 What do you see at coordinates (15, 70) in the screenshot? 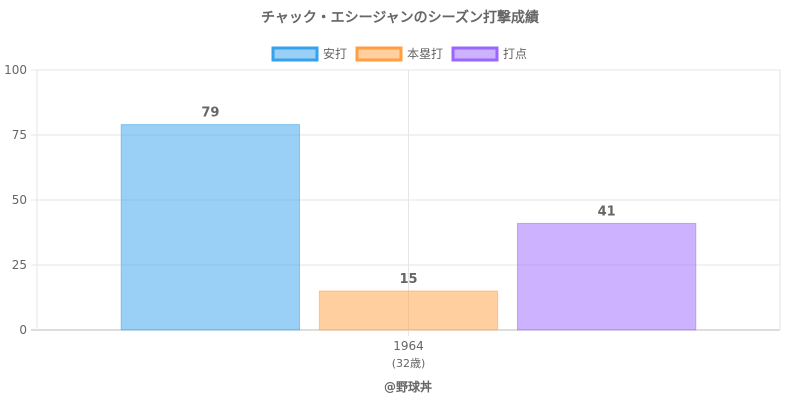
I see `y-tick-label: 100` at bounding box center [15, 70].